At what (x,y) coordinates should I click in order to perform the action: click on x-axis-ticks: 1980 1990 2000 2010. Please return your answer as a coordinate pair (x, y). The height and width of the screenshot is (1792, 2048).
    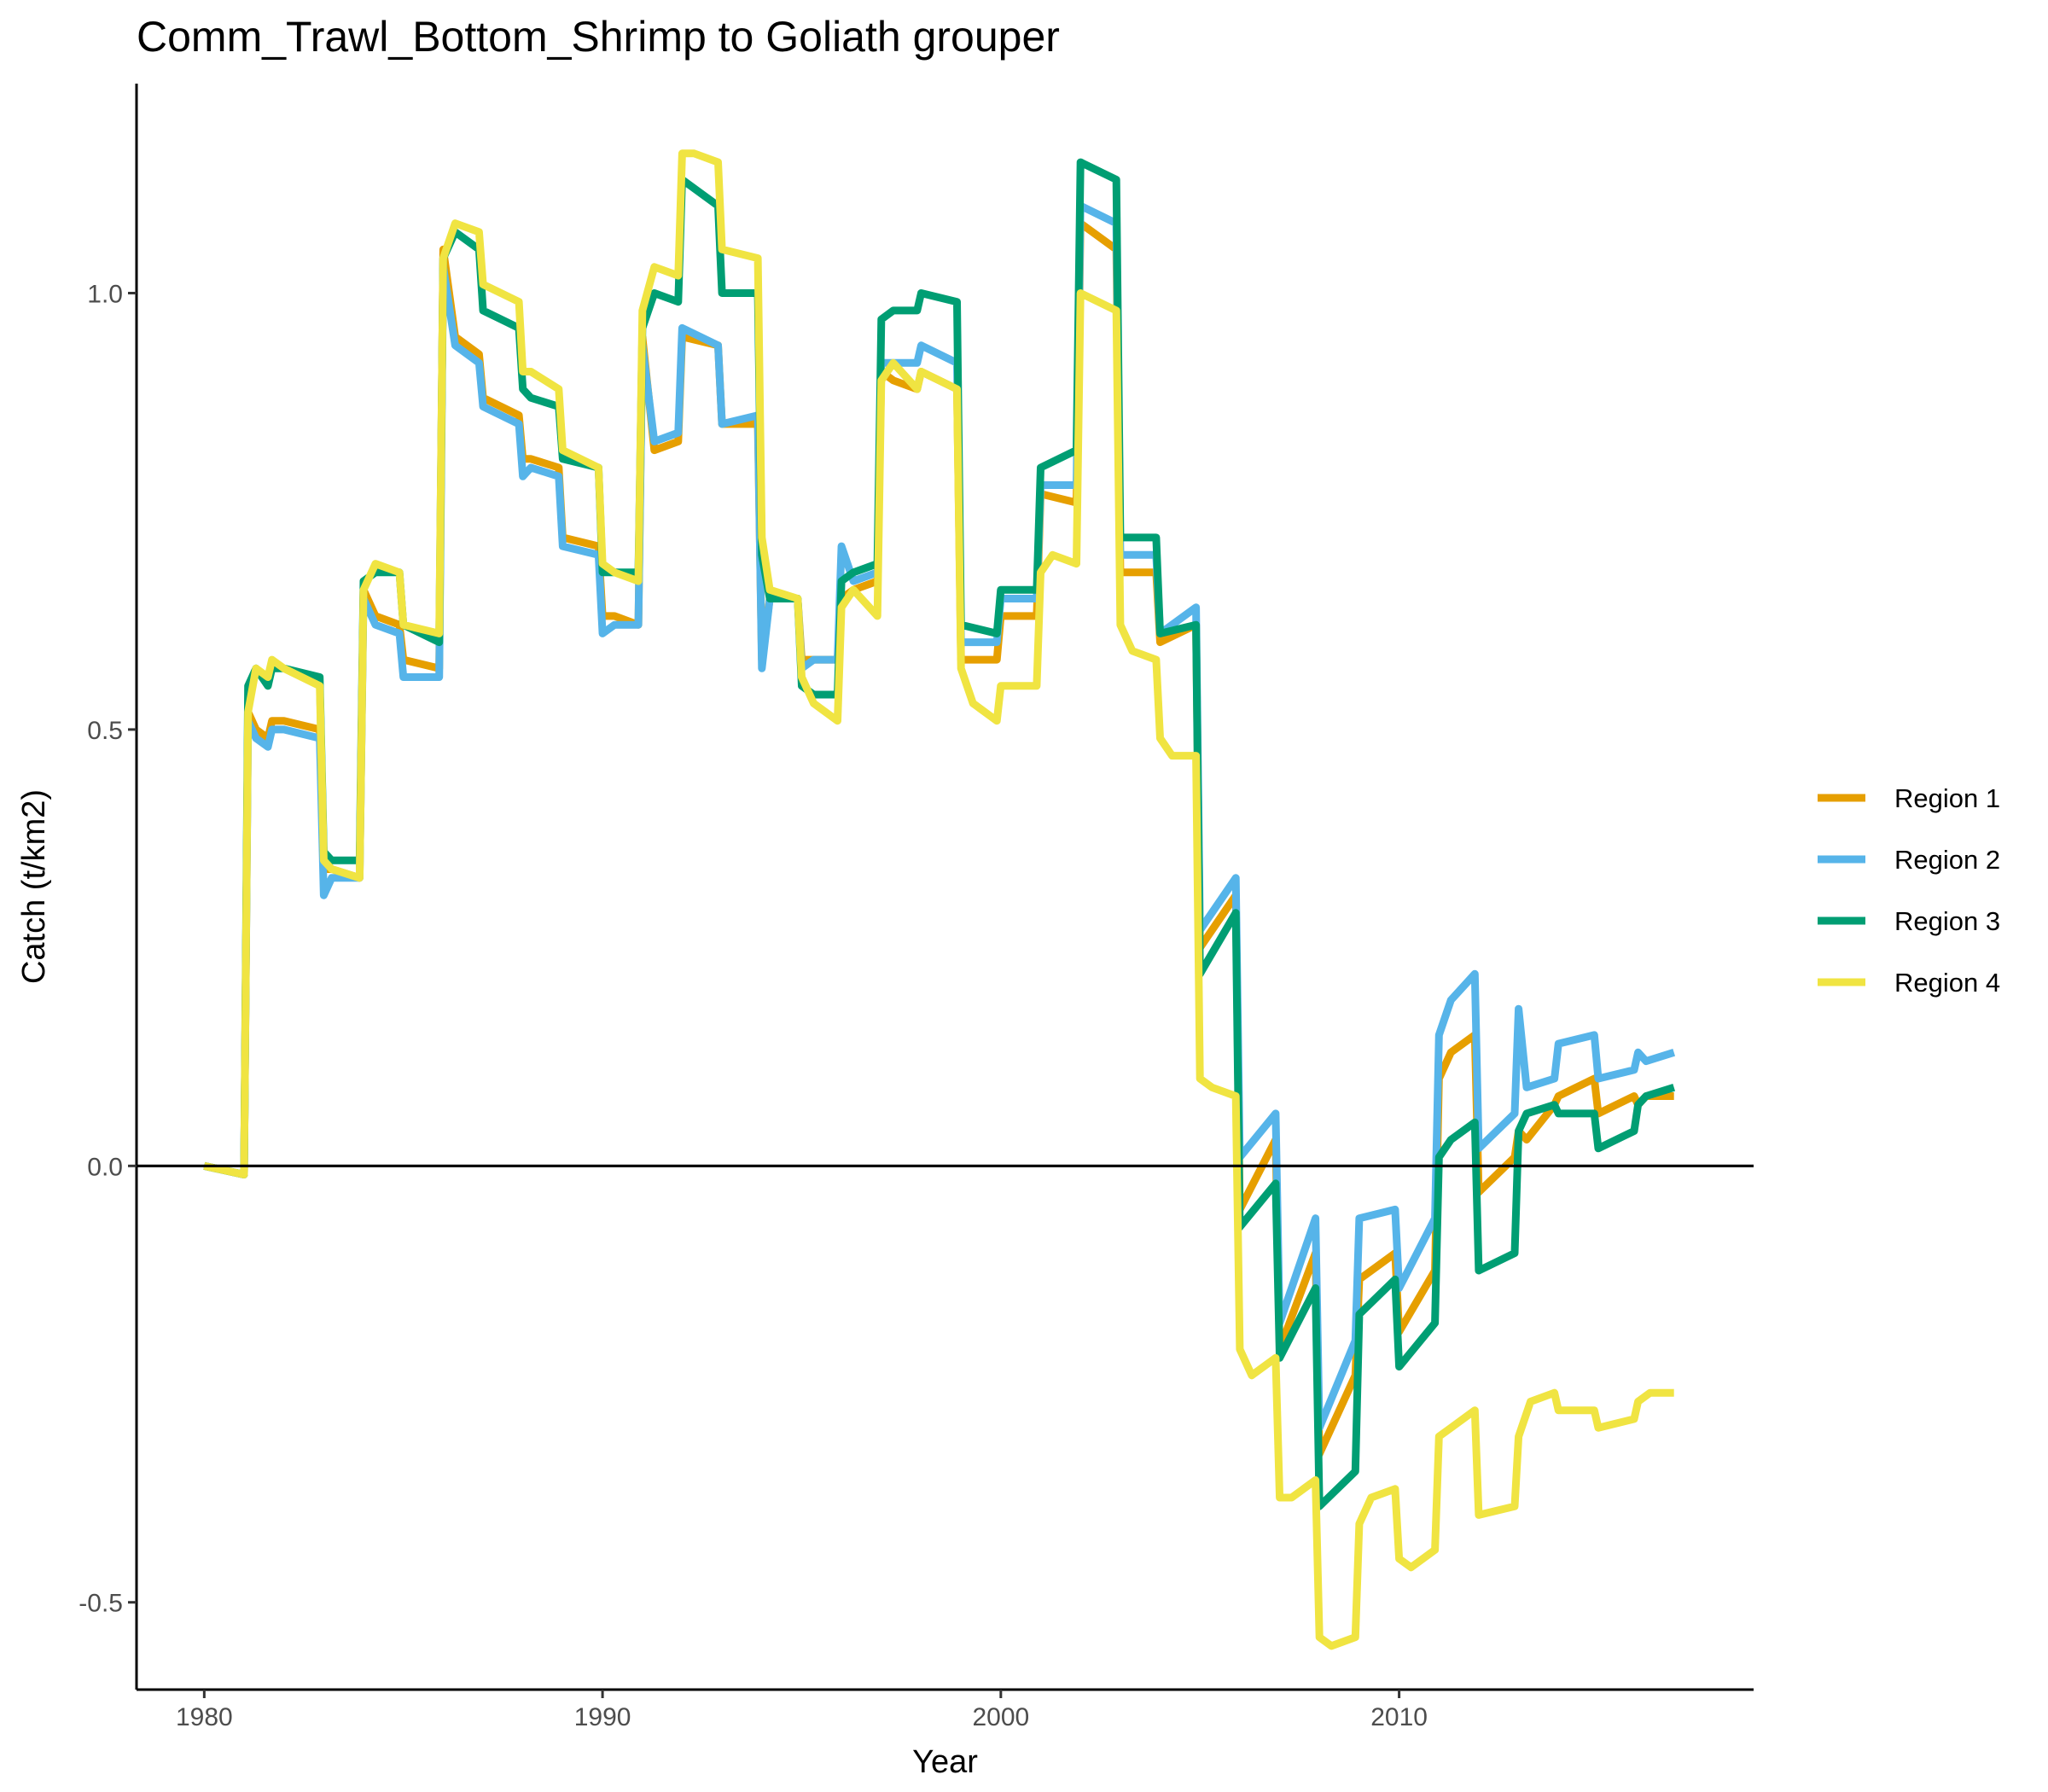
    Looking at the image, I should click on (802, 1710).